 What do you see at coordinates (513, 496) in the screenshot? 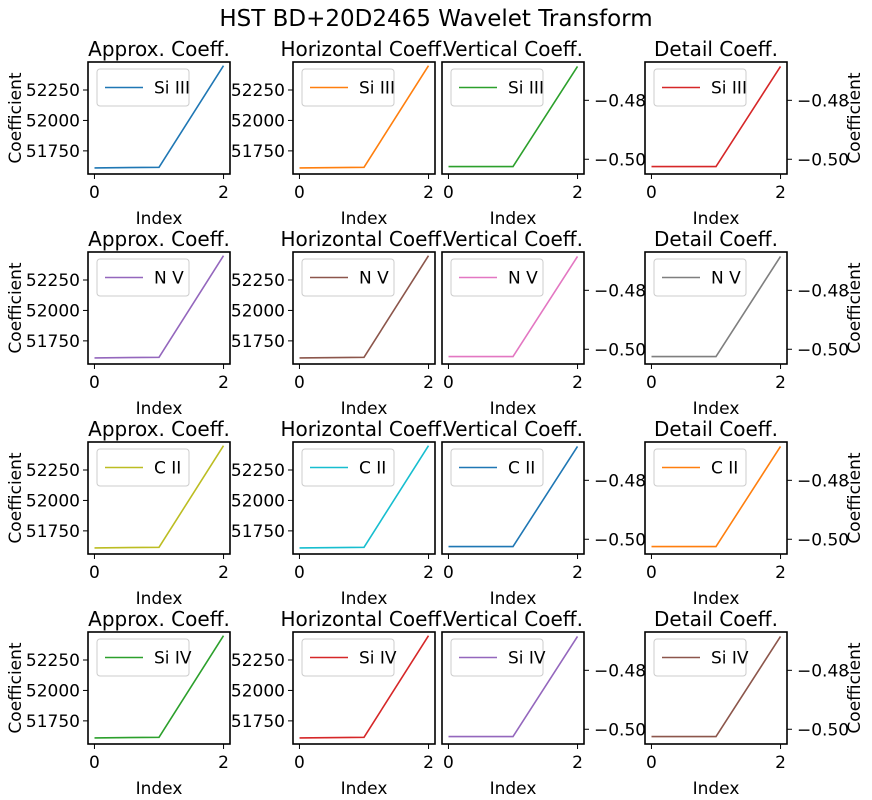
I see `series-line-c-ii` at bounding box center [513, 496].